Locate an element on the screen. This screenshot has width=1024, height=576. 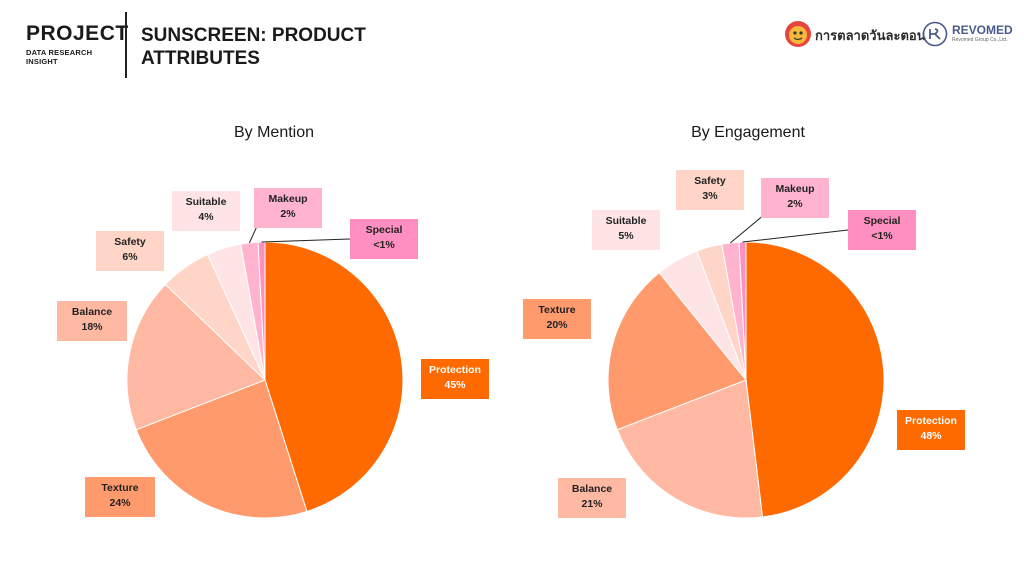
slice-label-value: 18% is located at coordinates (92, 327).